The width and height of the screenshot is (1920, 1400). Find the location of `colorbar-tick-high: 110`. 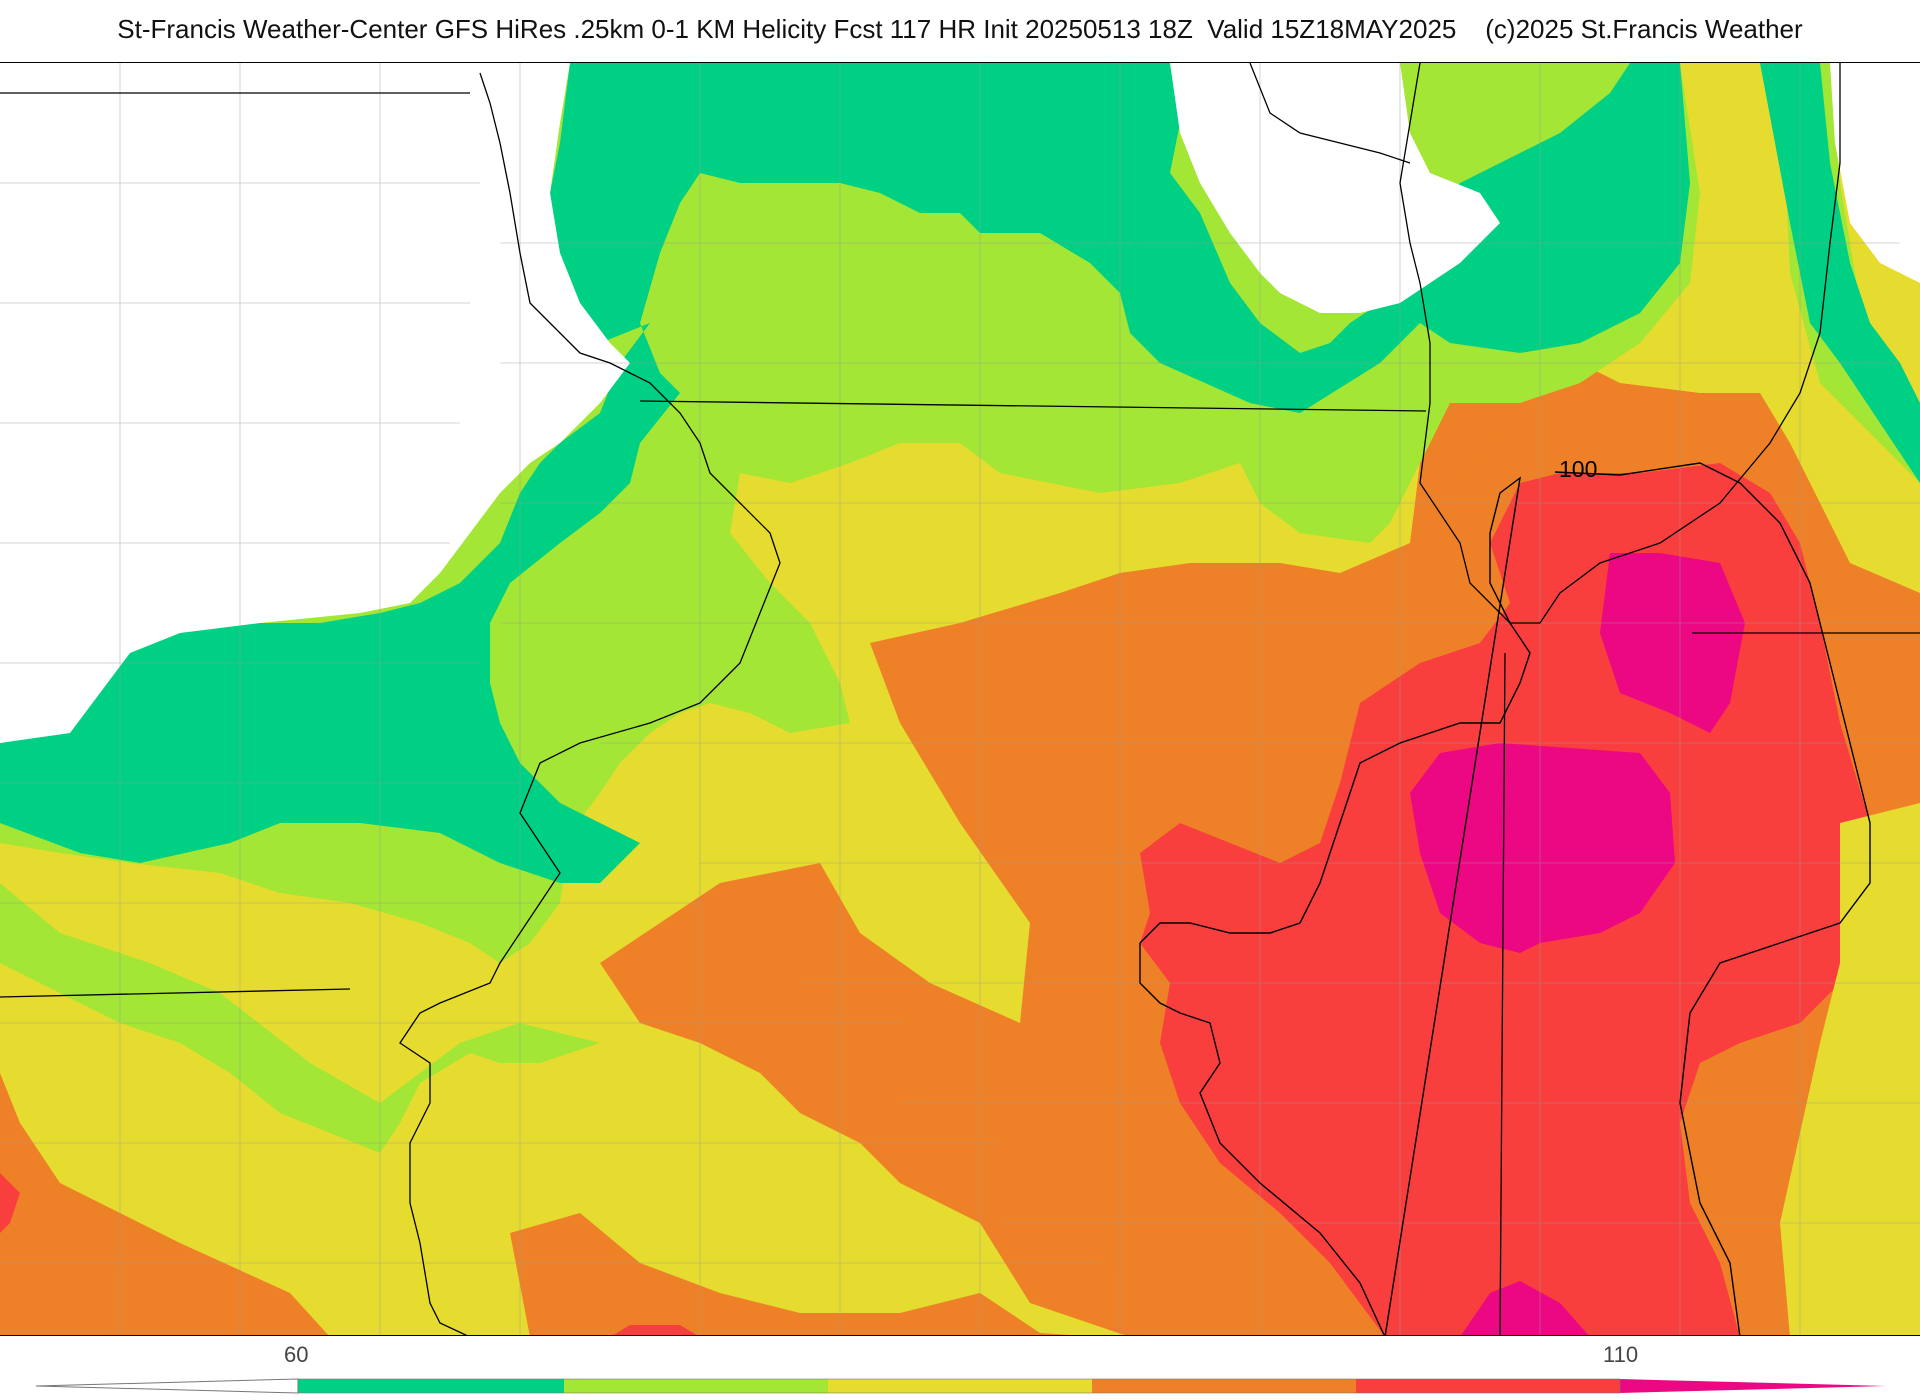

colorbar-tick-high: 110 is located at coordinates (1621, 1354).